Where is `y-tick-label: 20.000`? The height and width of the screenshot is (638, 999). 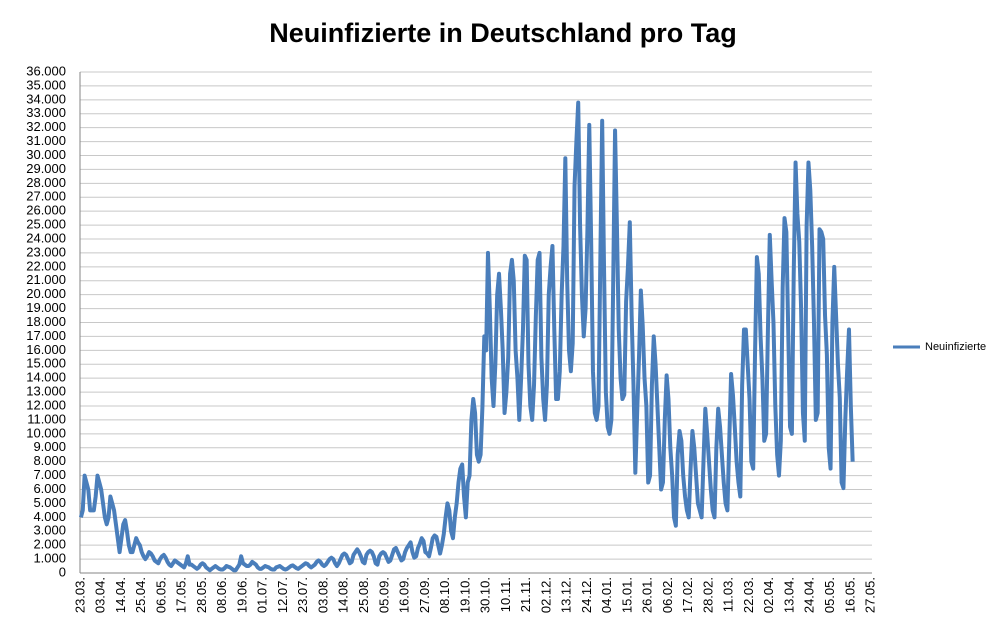
y-tick-label: 20.000 is located at coordinates (46, 293).